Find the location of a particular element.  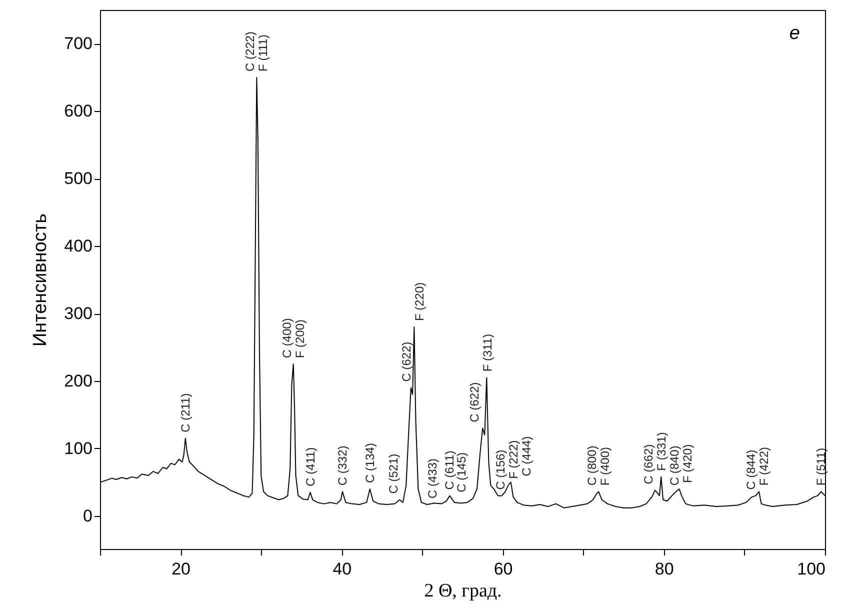

x-tick-label: 40 is located at coordinates (342, 569).